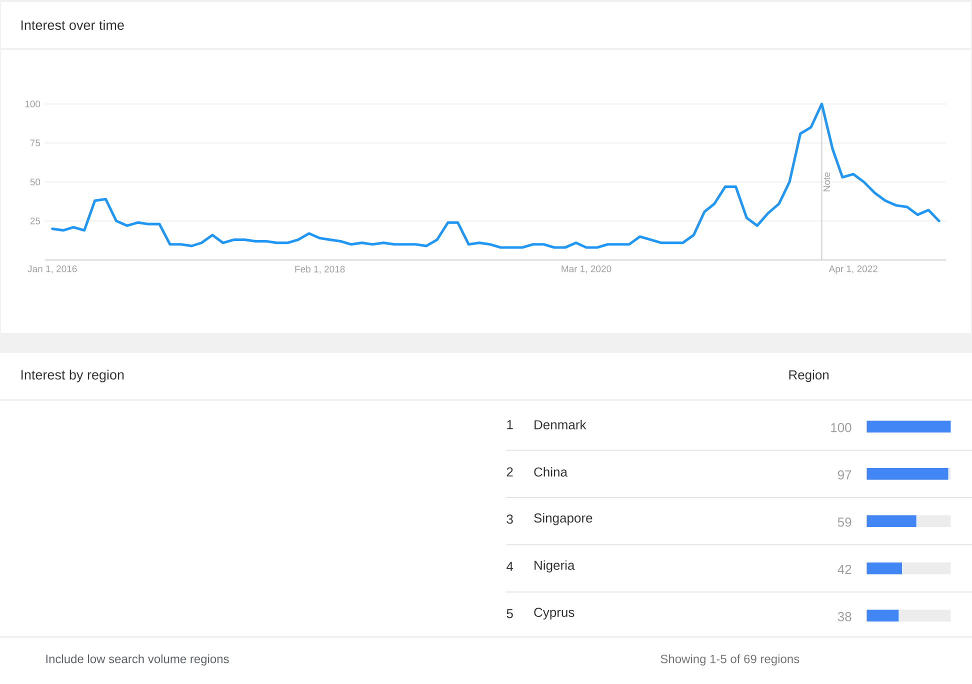  What do you see at coordinates (845, 617) in the screenshot?
I see `data-label: 38` at bounding box center [845, 617].